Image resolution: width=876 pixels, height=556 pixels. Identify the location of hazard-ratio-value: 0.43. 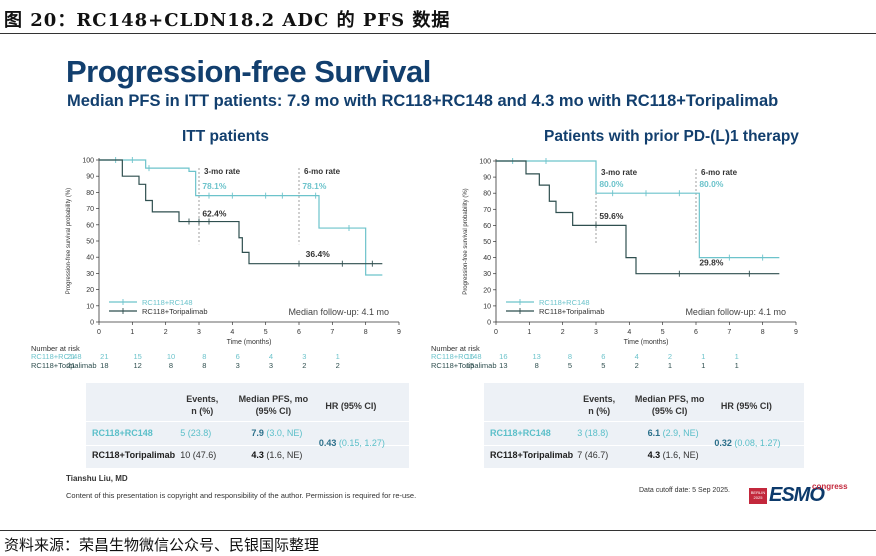
(327, 443).